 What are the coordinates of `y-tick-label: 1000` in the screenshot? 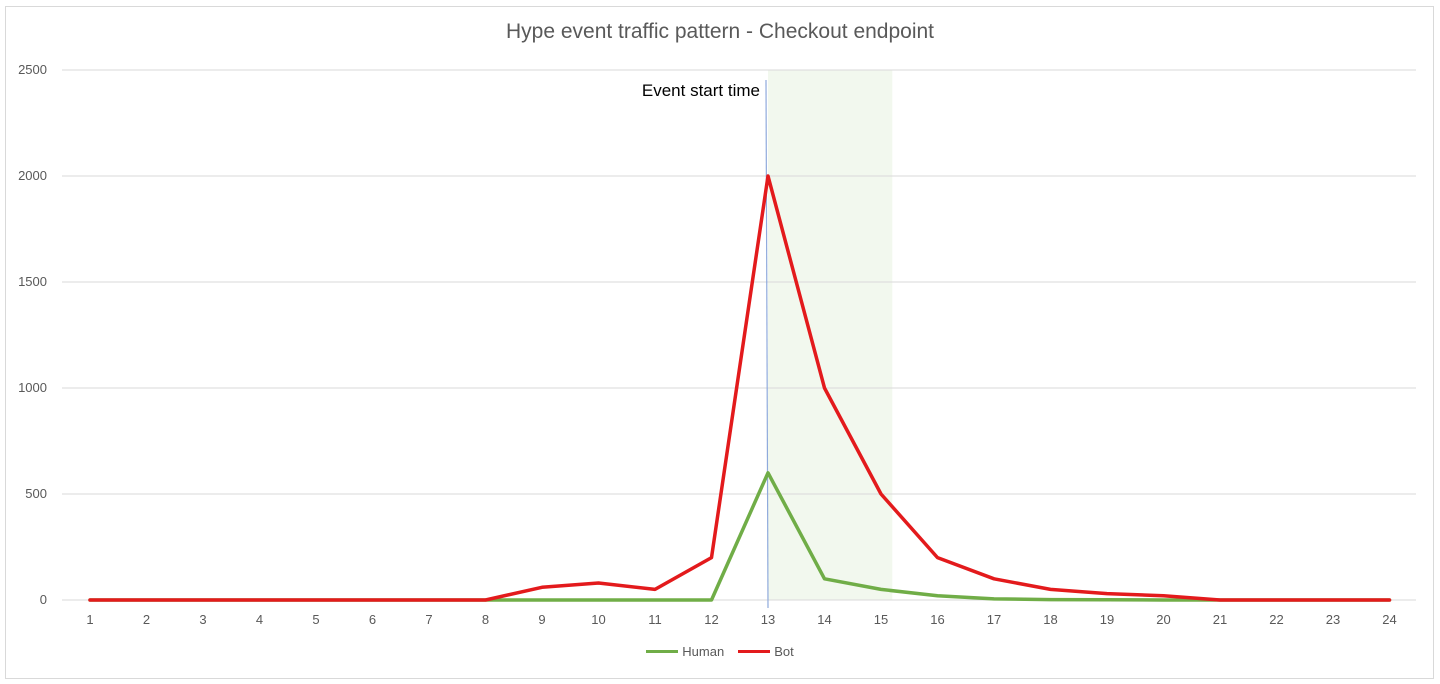 It's located at (32, 387).